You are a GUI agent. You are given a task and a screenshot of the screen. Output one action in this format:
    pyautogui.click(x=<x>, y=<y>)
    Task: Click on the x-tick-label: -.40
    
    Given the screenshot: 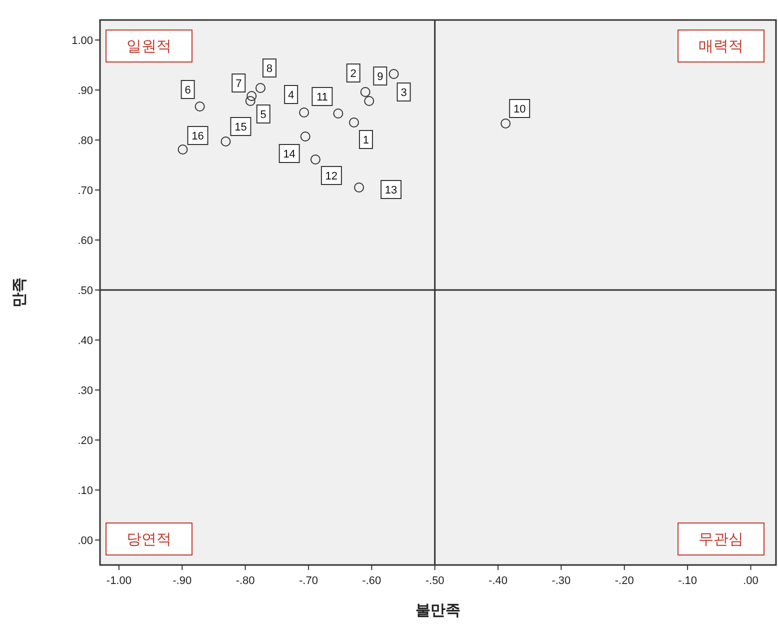 What is the action you would take?
    pyautogui.click(x=498, y=581)
    